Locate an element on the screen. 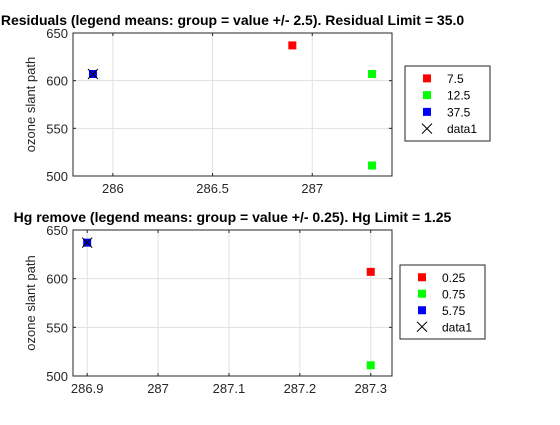  legend-entry: 12.5 is located at coordinates (459, 96).